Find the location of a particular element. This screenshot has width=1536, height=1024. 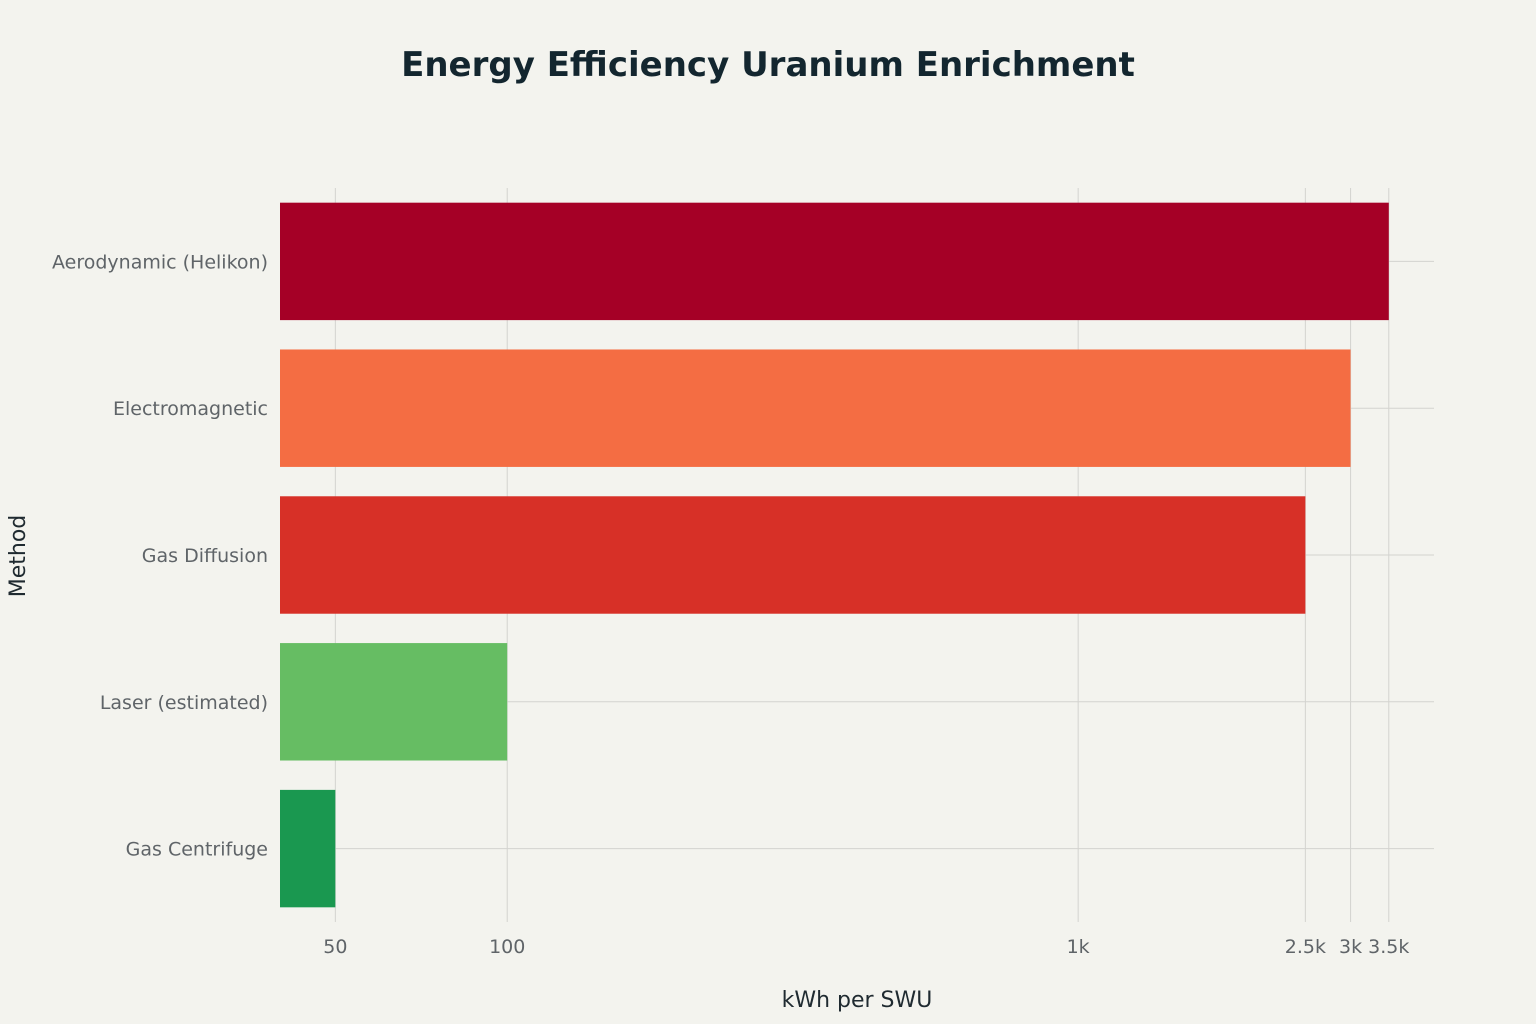

x-tick-label: 100 is located at coordinates (507, 947).